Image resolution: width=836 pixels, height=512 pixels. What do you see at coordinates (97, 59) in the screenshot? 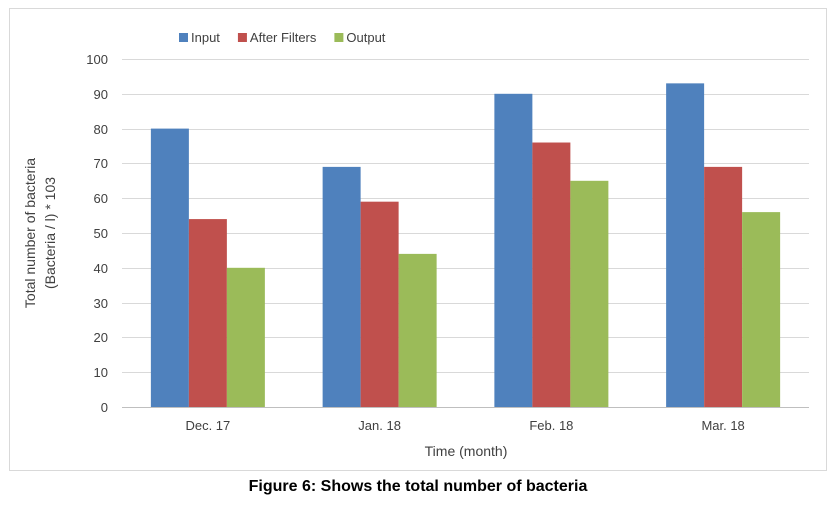
I see `y-tick-label: 100` at bounding box center [97, 59].